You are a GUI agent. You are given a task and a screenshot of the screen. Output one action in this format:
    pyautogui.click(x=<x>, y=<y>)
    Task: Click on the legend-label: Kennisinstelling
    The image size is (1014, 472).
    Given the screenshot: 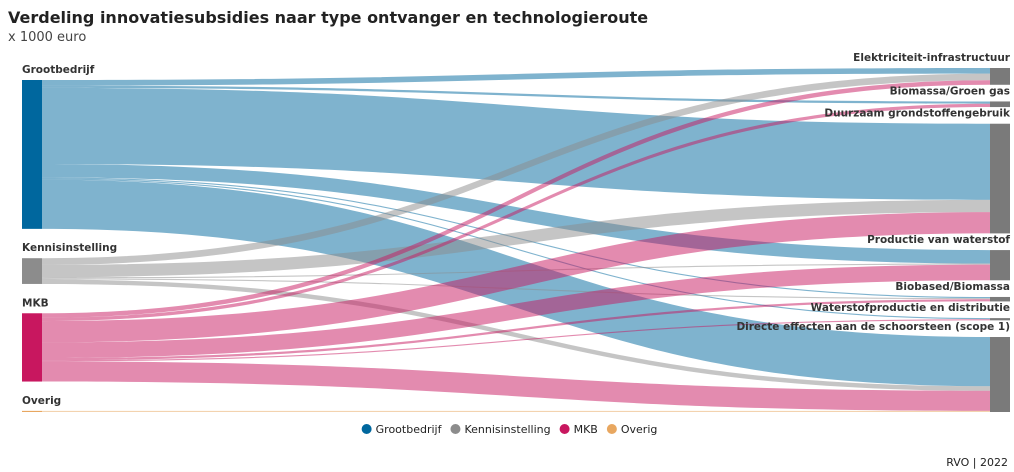 What is the action you would take?
    pyautogui.click(x=507, y=429)
    